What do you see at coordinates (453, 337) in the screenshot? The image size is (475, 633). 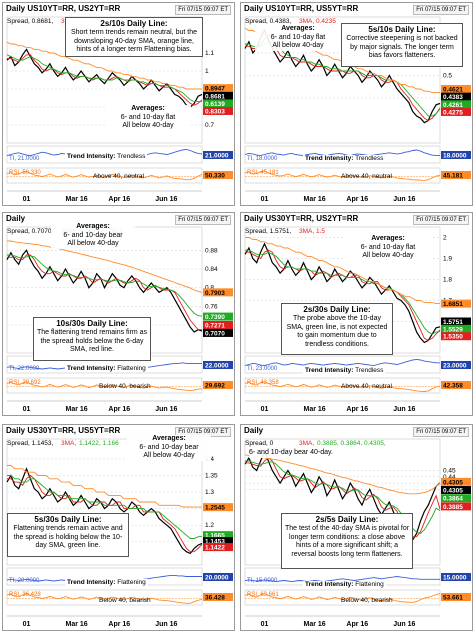 I see `price-tag-label: 1.5350` at bounding box center [453, 337].